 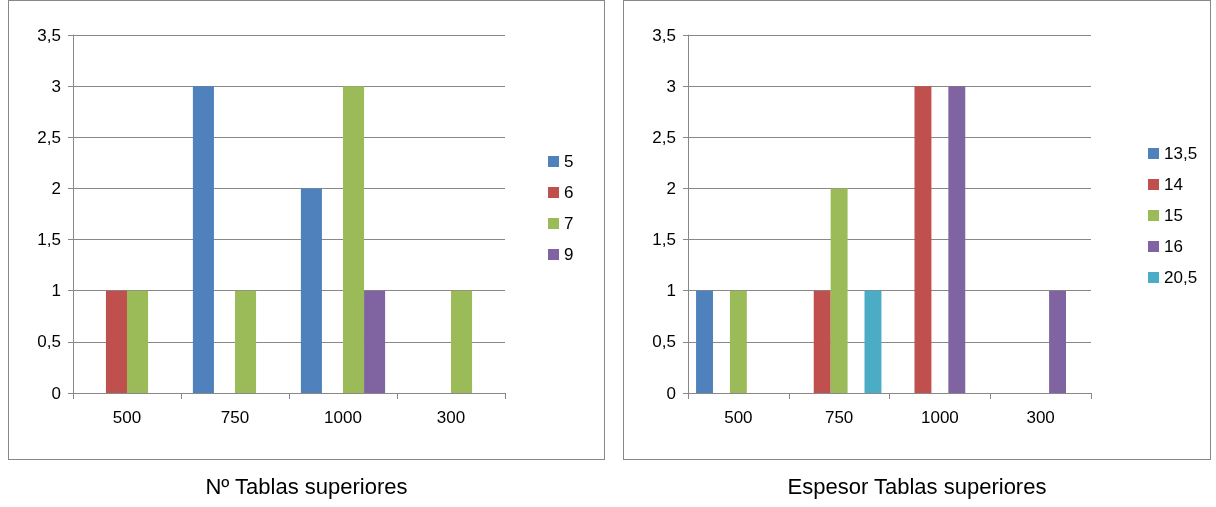 What do you see at coordinates (306, 486) in the screenshot?
I see `text: Nº Tablas superiores` at bounding box center [306, 486].